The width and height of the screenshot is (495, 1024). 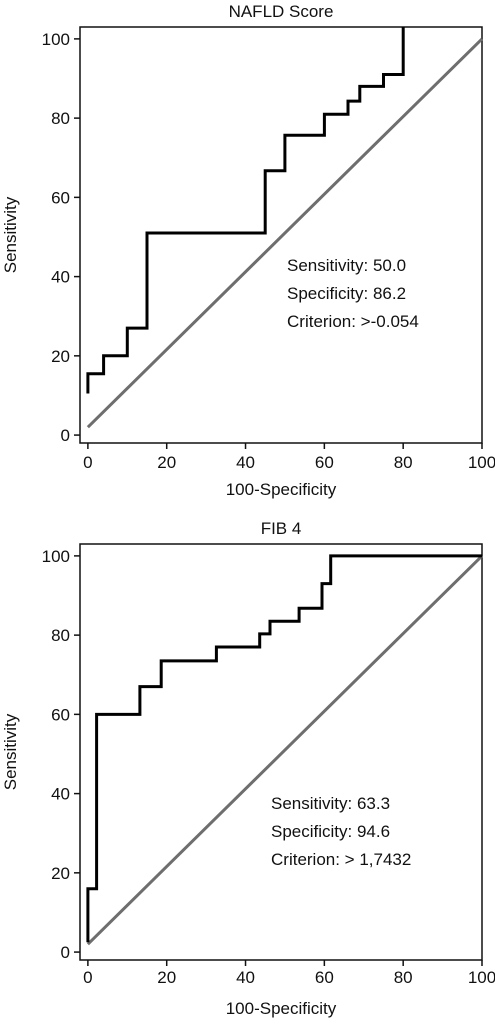 I want to click on annotation-criterion: Criterion: > 1,7432, so click(x=341, y=859).